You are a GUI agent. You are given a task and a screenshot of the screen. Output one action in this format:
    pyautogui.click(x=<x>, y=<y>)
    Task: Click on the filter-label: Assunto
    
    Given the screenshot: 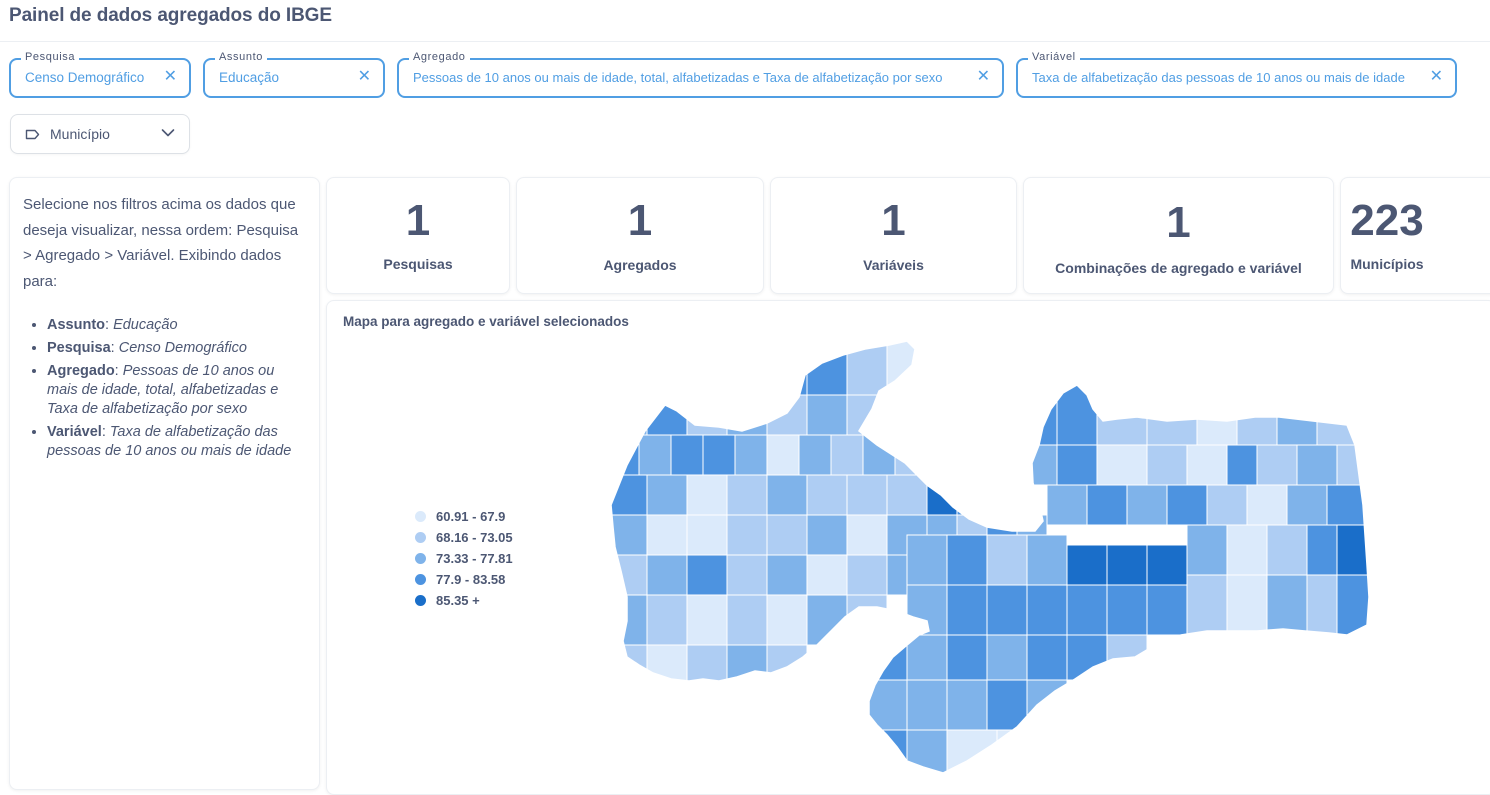 What is the action you would take?
    pyautogui.click(x=241, y=57)
    